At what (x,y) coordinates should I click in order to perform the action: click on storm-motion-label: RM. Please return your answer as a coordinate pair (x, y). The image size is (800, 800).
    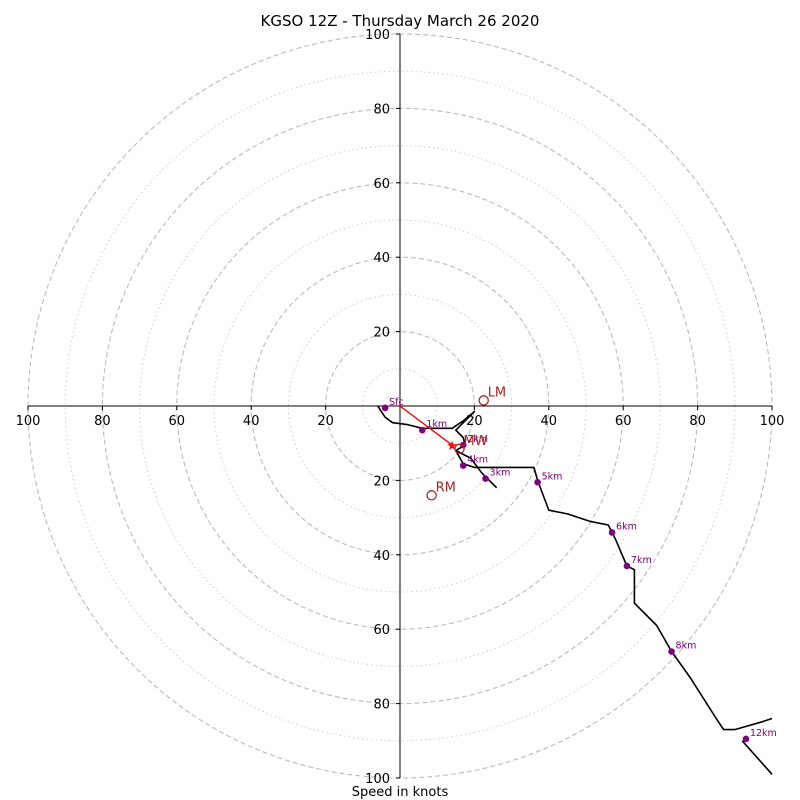
    Looking at the image, I should click on (446, 487).